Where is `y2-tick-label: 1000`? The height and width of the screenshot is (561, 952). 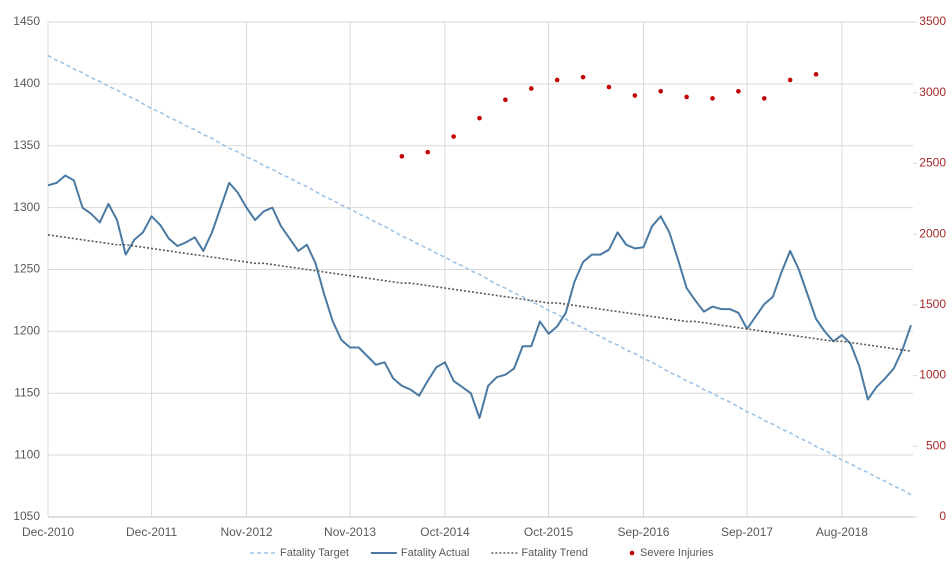 y2-tick-label: 1000 is located at coordinates (932, 375).